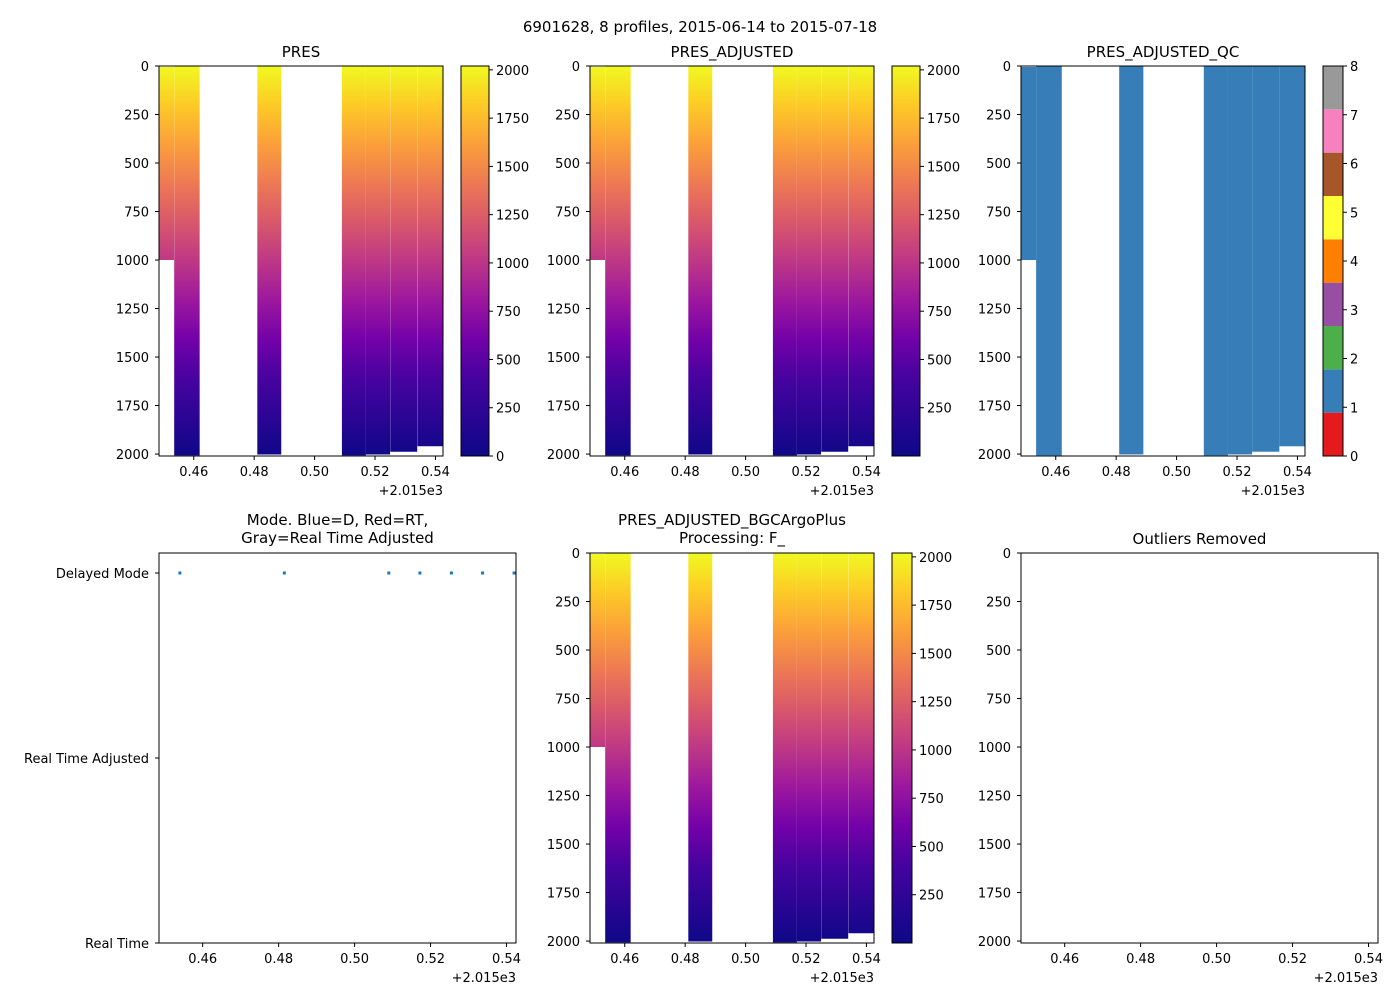 This screenshot has width=1400, height=1000. I want to click on colorbar-tick-label: 3, so click(1354, 311).